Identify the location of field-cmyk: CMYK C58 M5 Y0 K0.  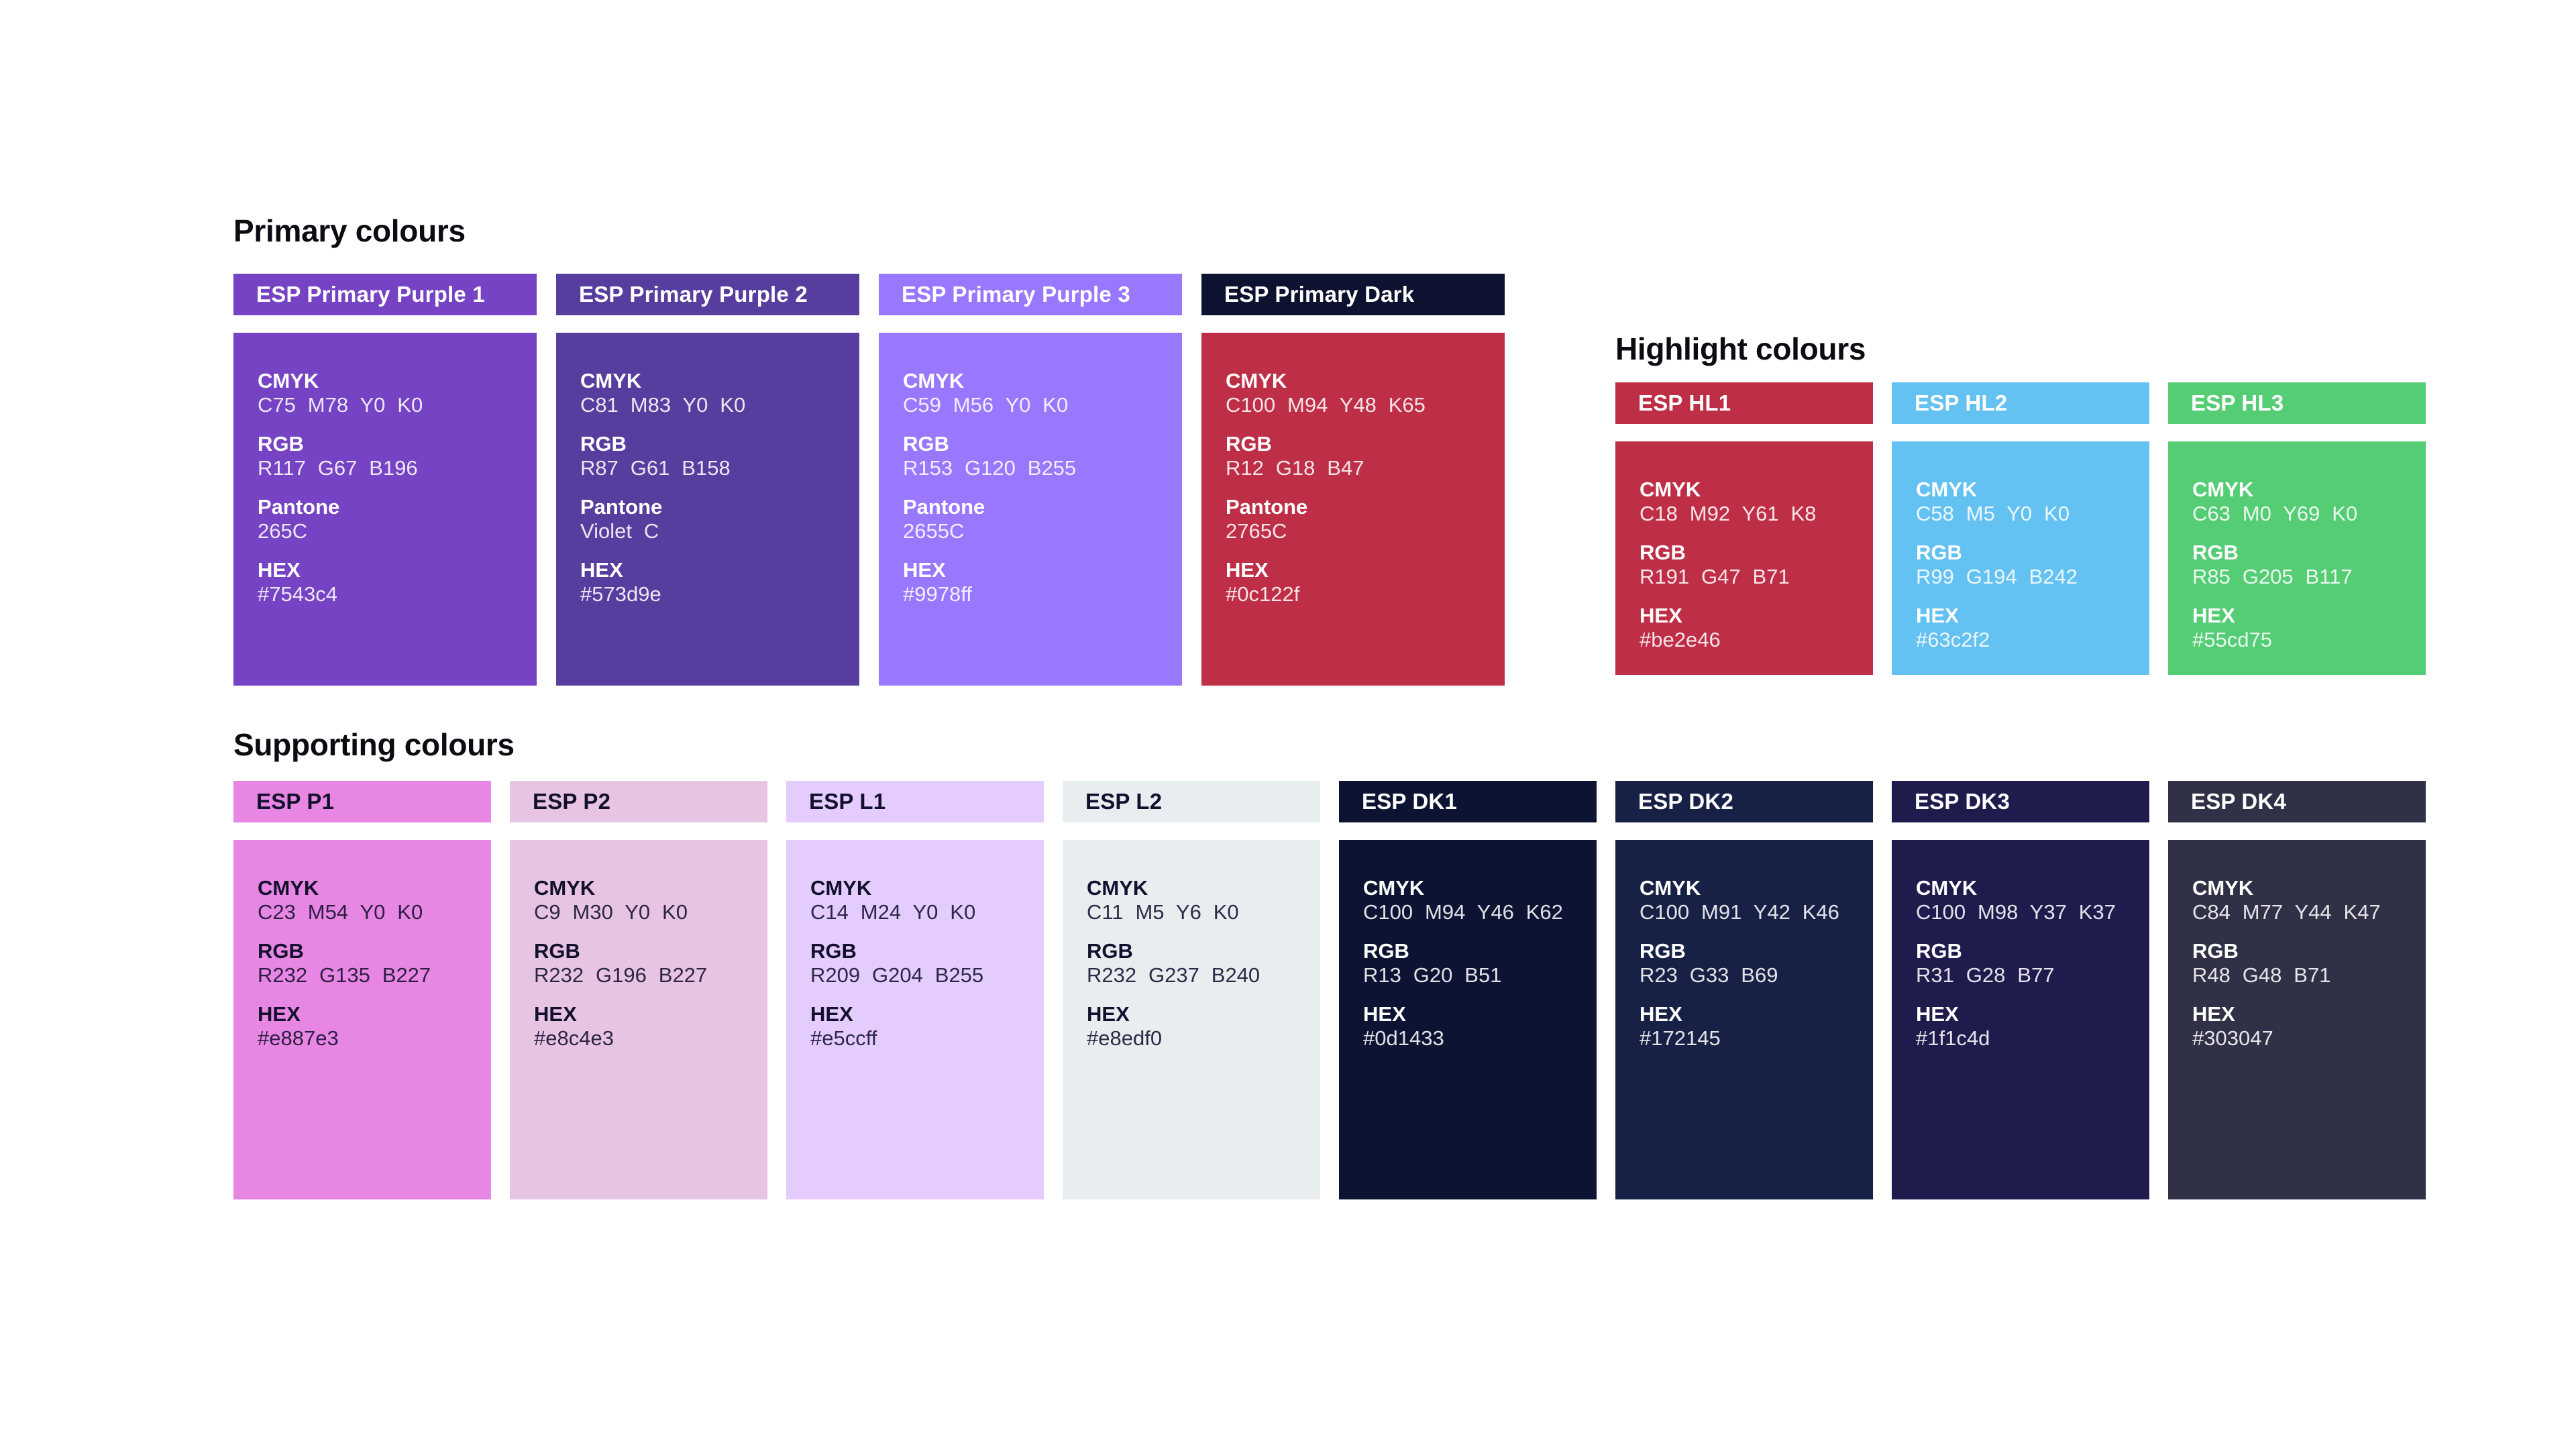
(2025, 502).